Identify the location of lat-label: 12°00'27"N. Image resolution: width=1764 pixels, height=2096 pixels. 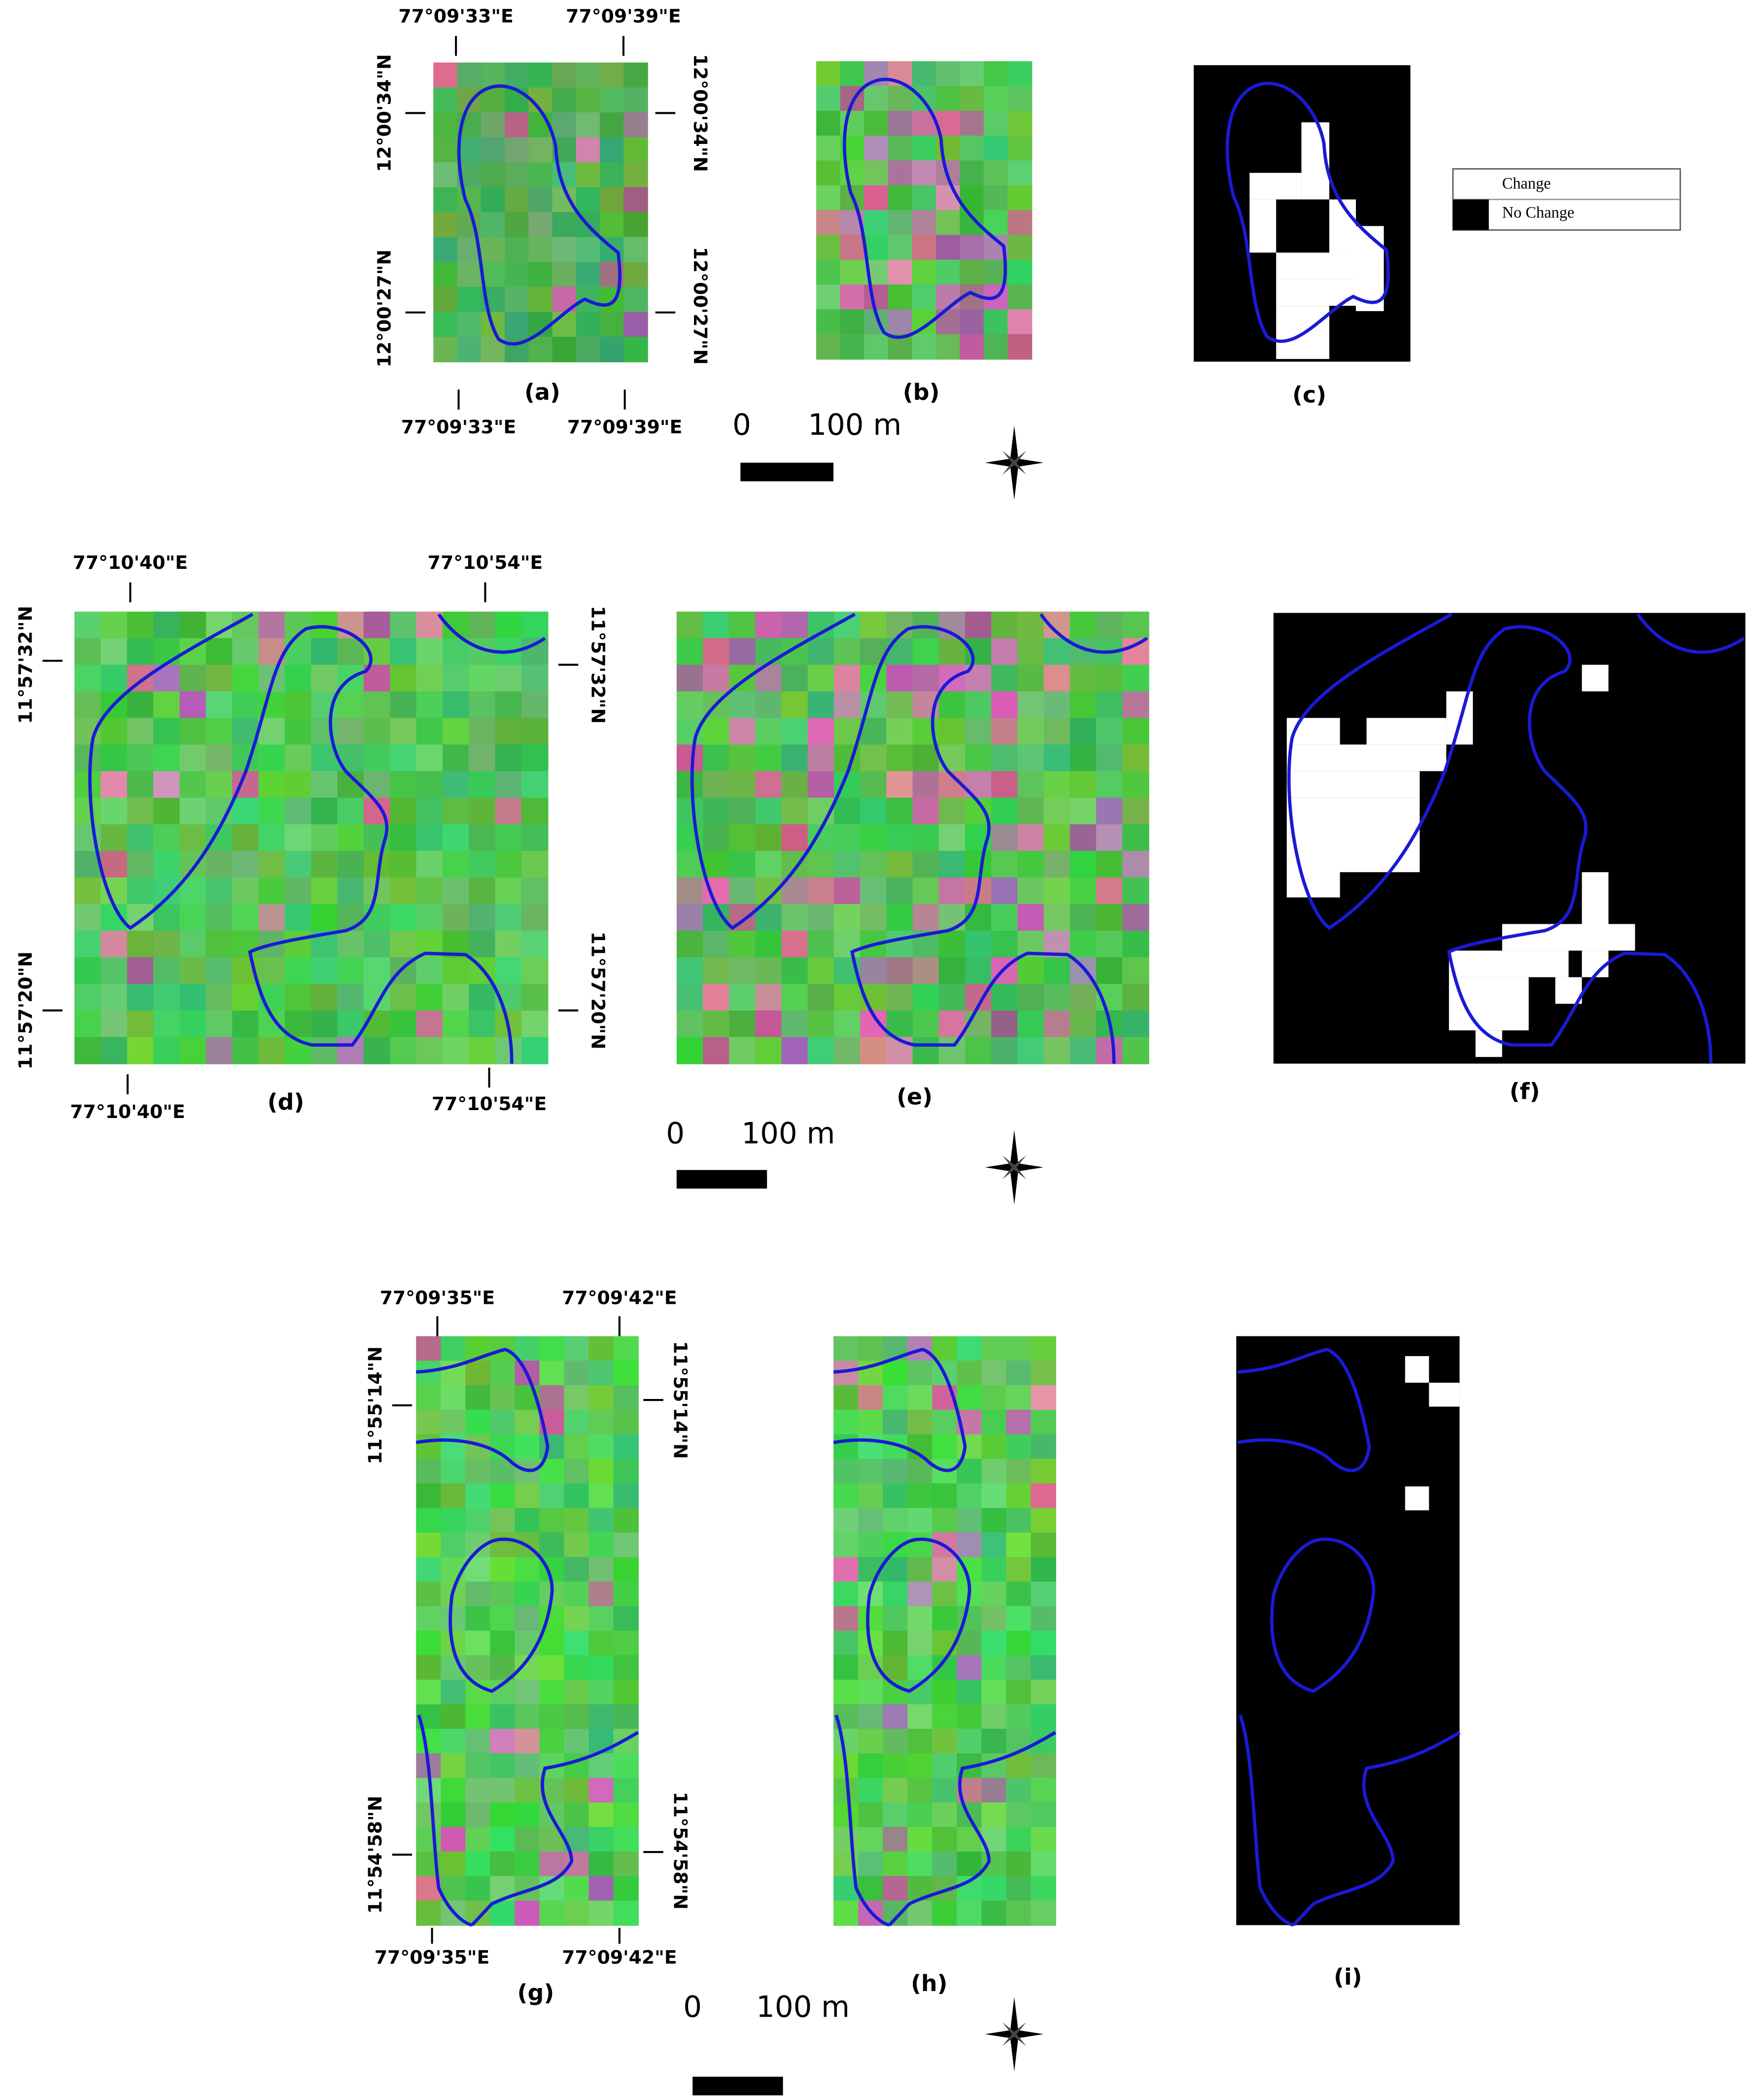
(700, 306).